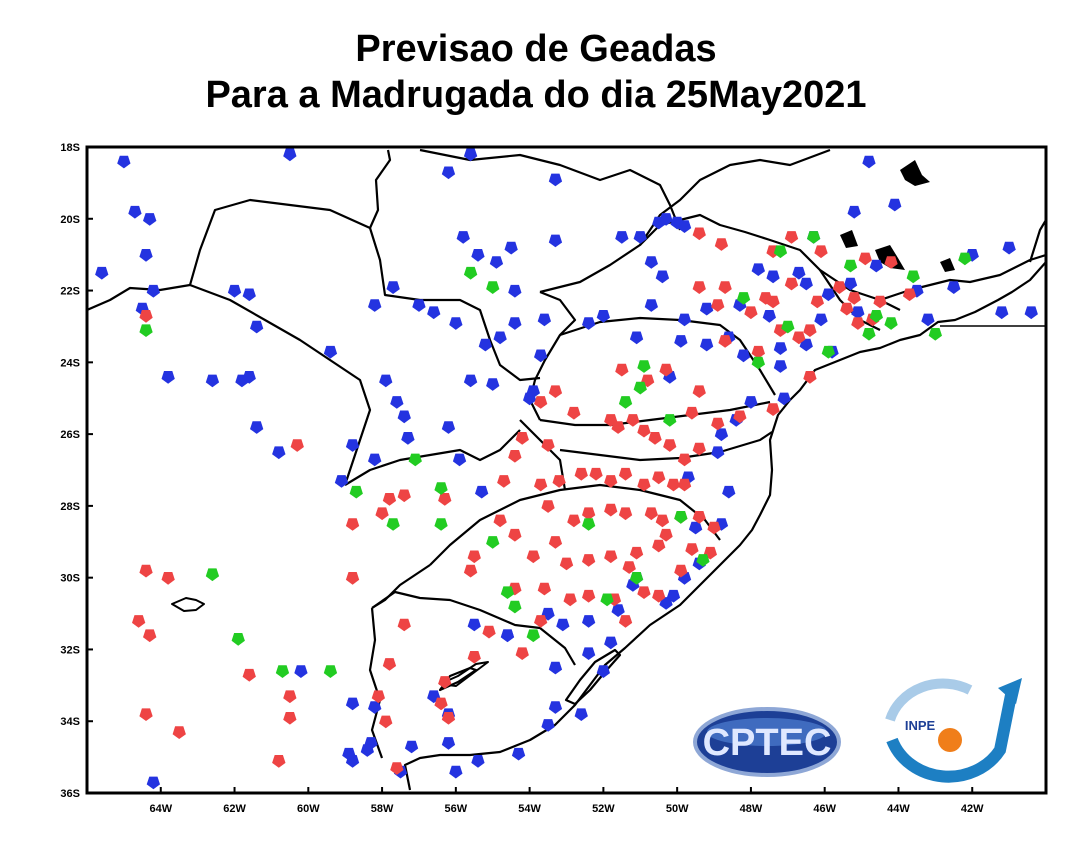 The image size is (1072, 844). What do you see at coordinates (234, 809) in the screenshot?
I see `x-tick-label: 62W` at bounding box center [234, 809].